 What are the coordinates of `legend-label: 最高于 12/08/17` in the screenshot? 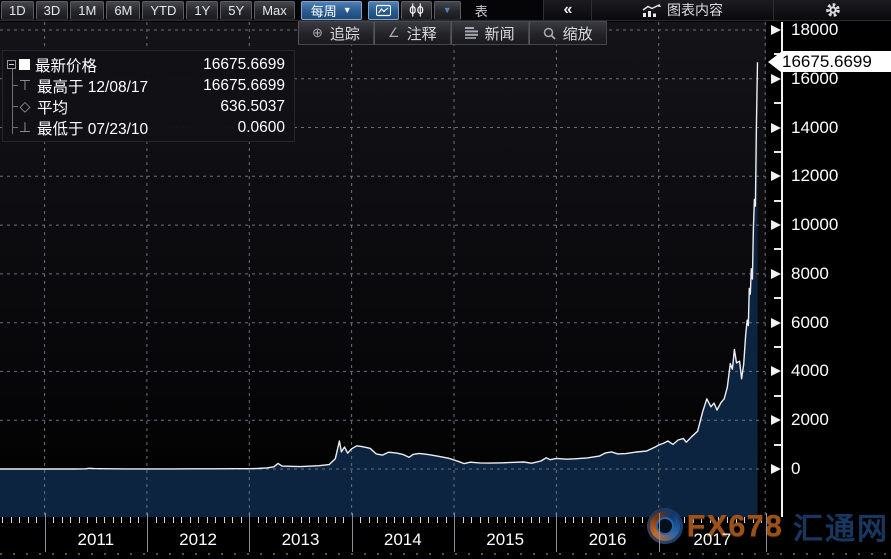 It's located at (93, 87).